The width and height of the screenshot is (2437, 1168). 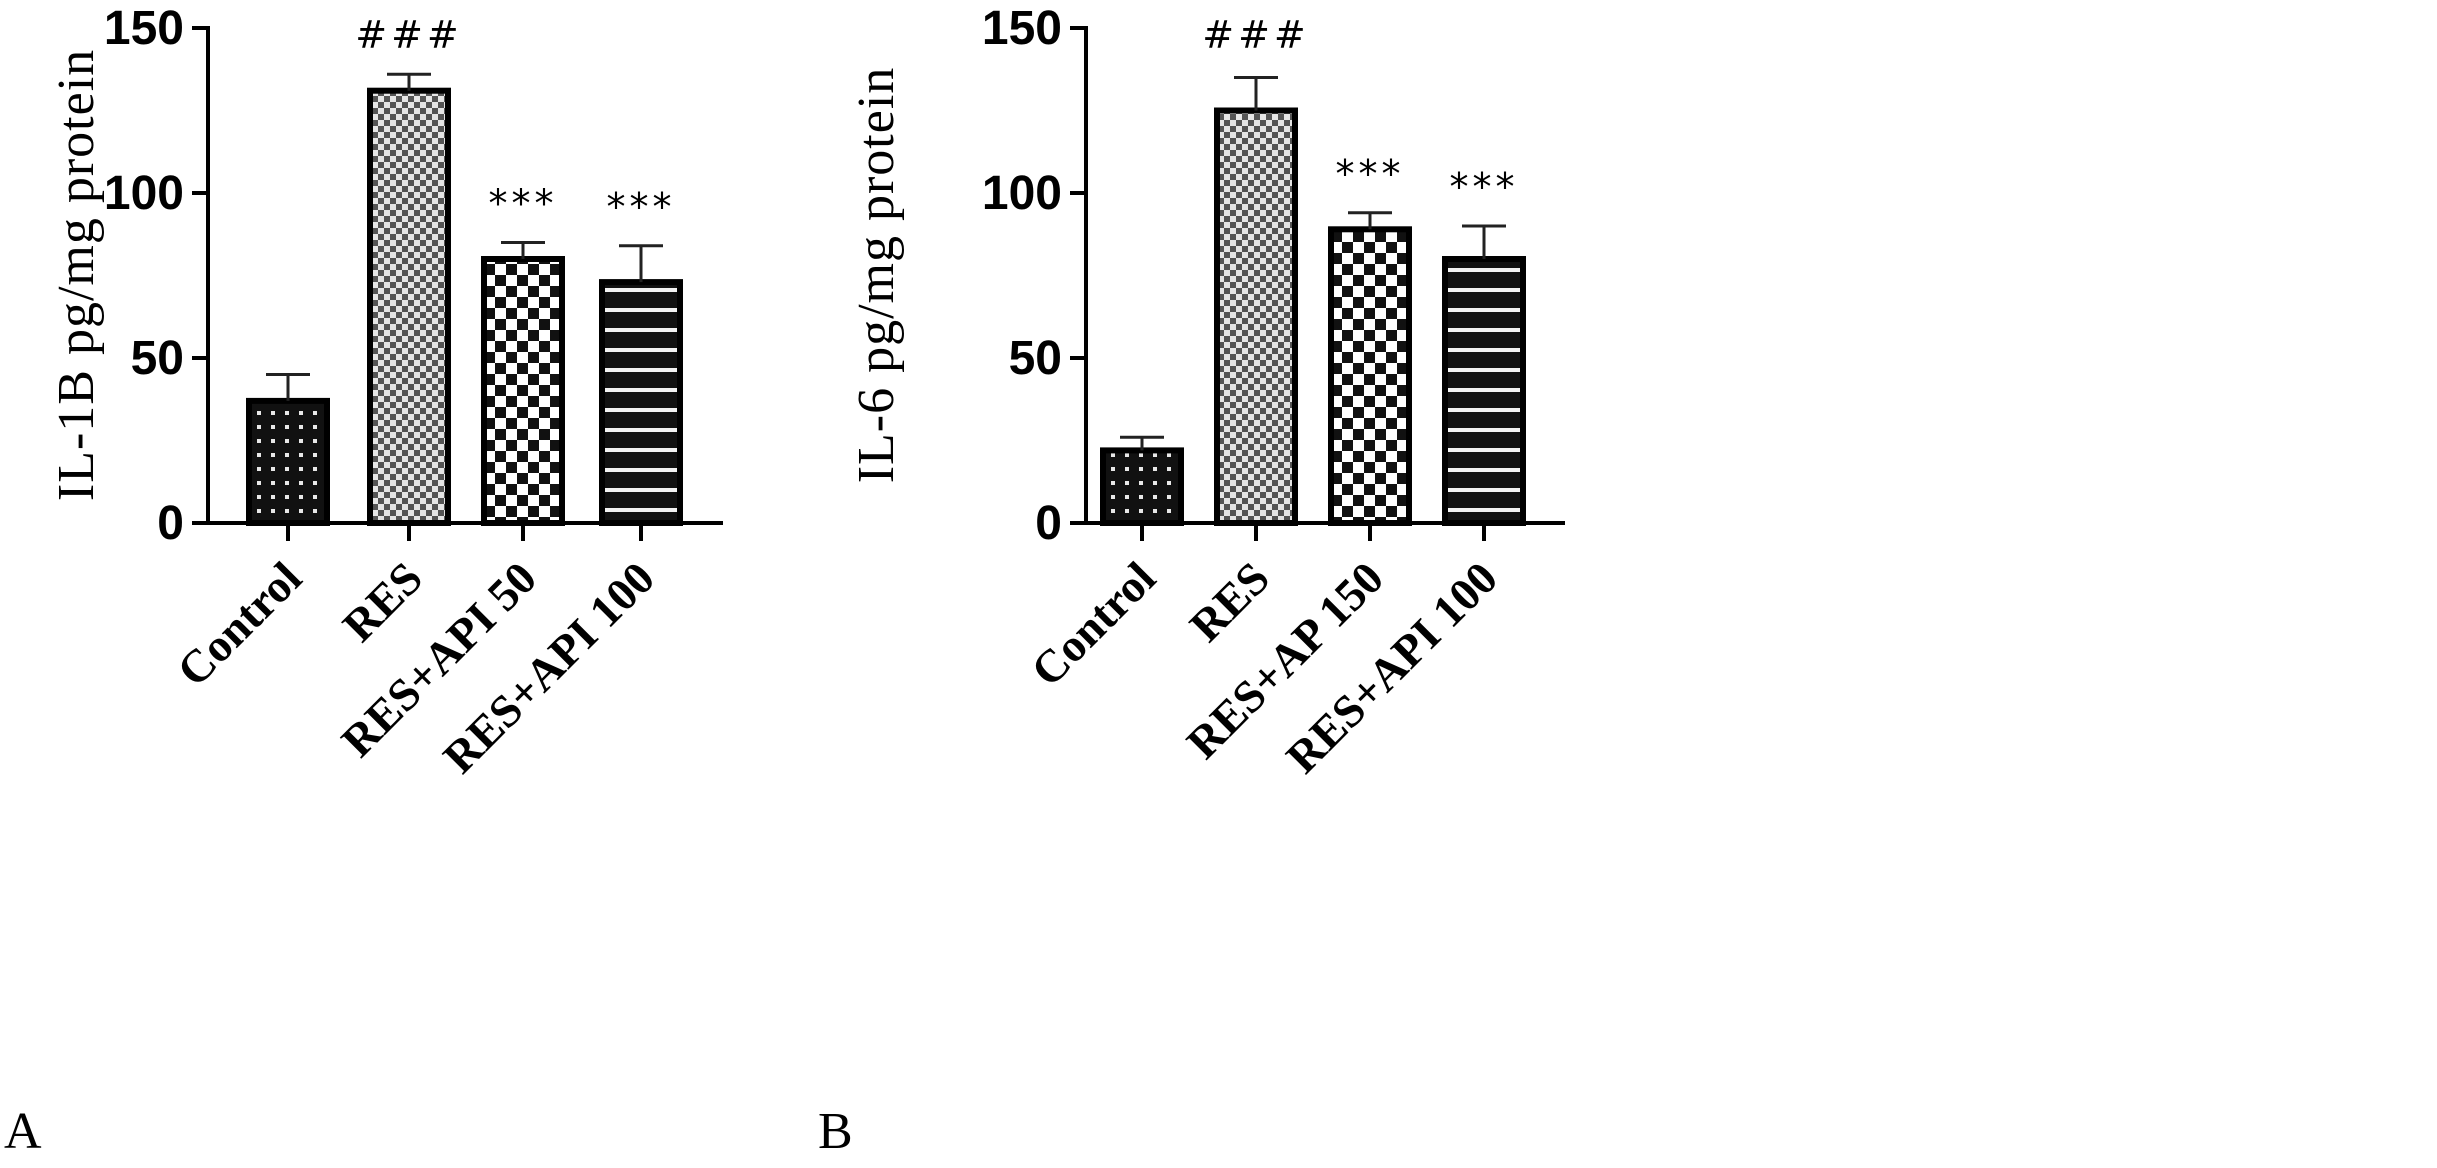 I want to click on x-tick-label: RES+API 100, so click(x=548, y=667).